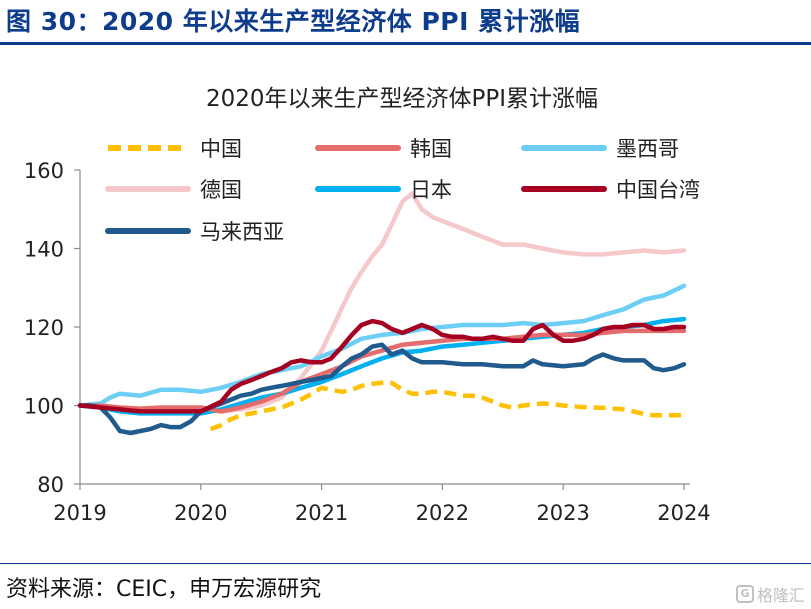  What do you see at coordinates (221, 190) in the screenshot?
I see `legend-label: 德国` at bounding box center [221, 190].